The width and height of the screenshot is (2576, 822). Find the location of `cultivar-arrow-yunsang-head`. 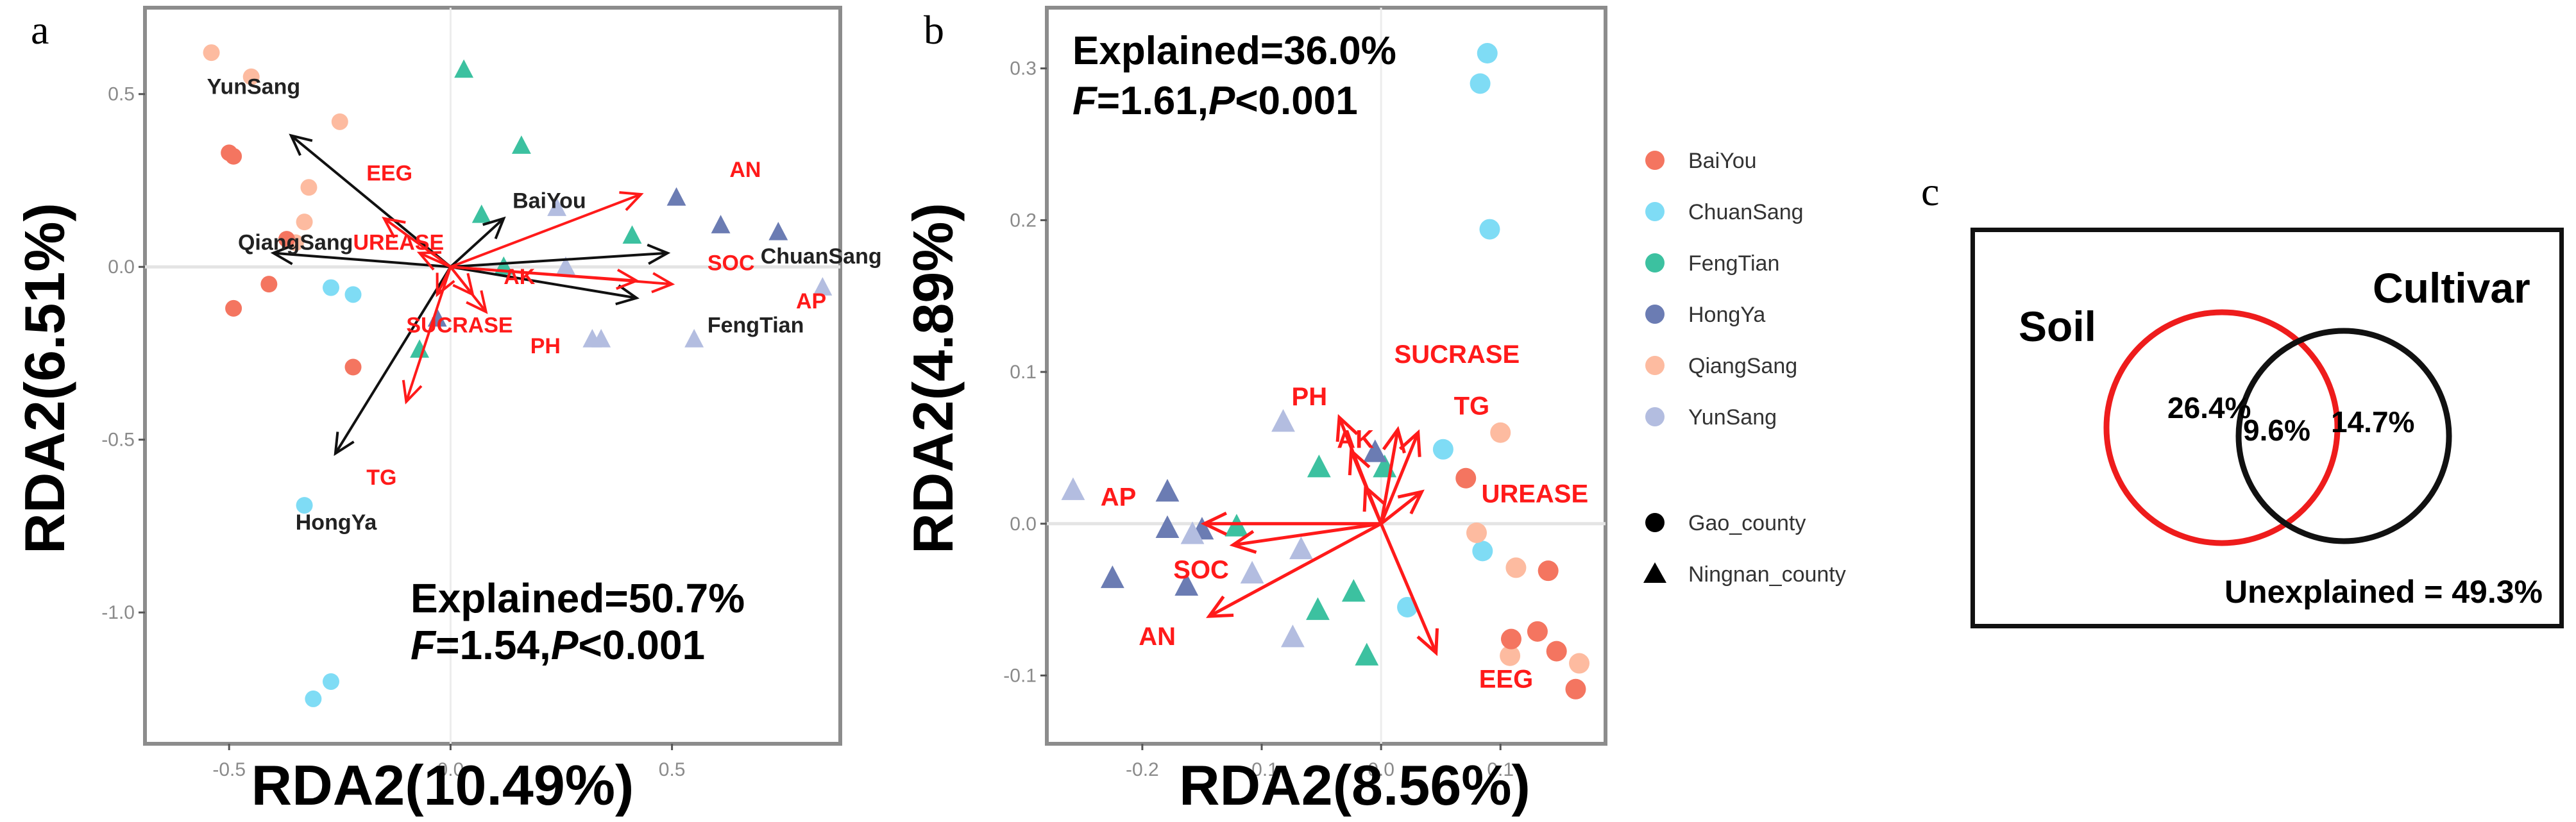

cultivar-arrow-yunsang-head is located at coordinates (301, 144).